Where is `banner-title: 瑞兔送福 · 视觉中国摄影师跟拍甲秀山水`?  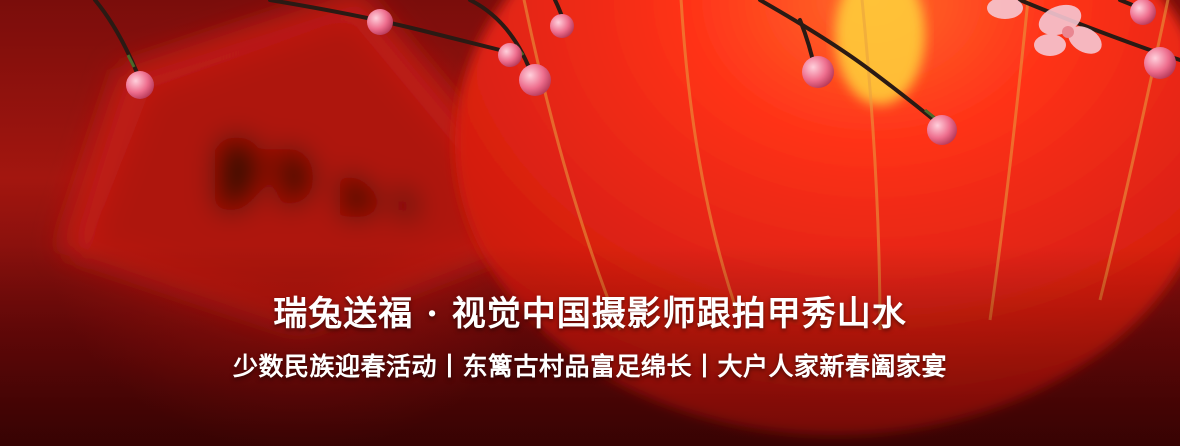 banner-title: 瑞兔送福 · 视觉中国摄影师跟拍甲秀山水 is located at coordinates (590, 314).